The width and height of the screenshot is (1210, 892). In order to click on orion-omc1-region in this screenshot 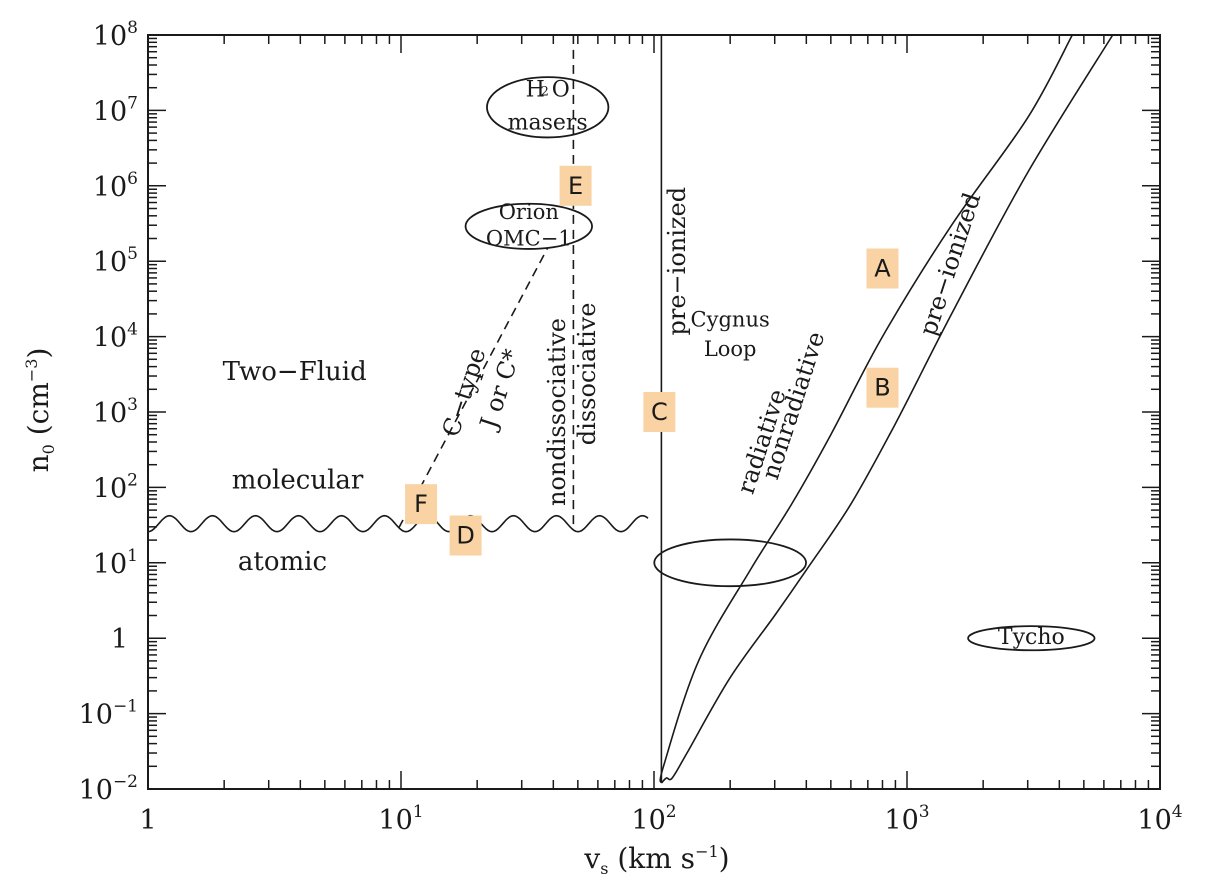, I will do `click(528, 226)`.